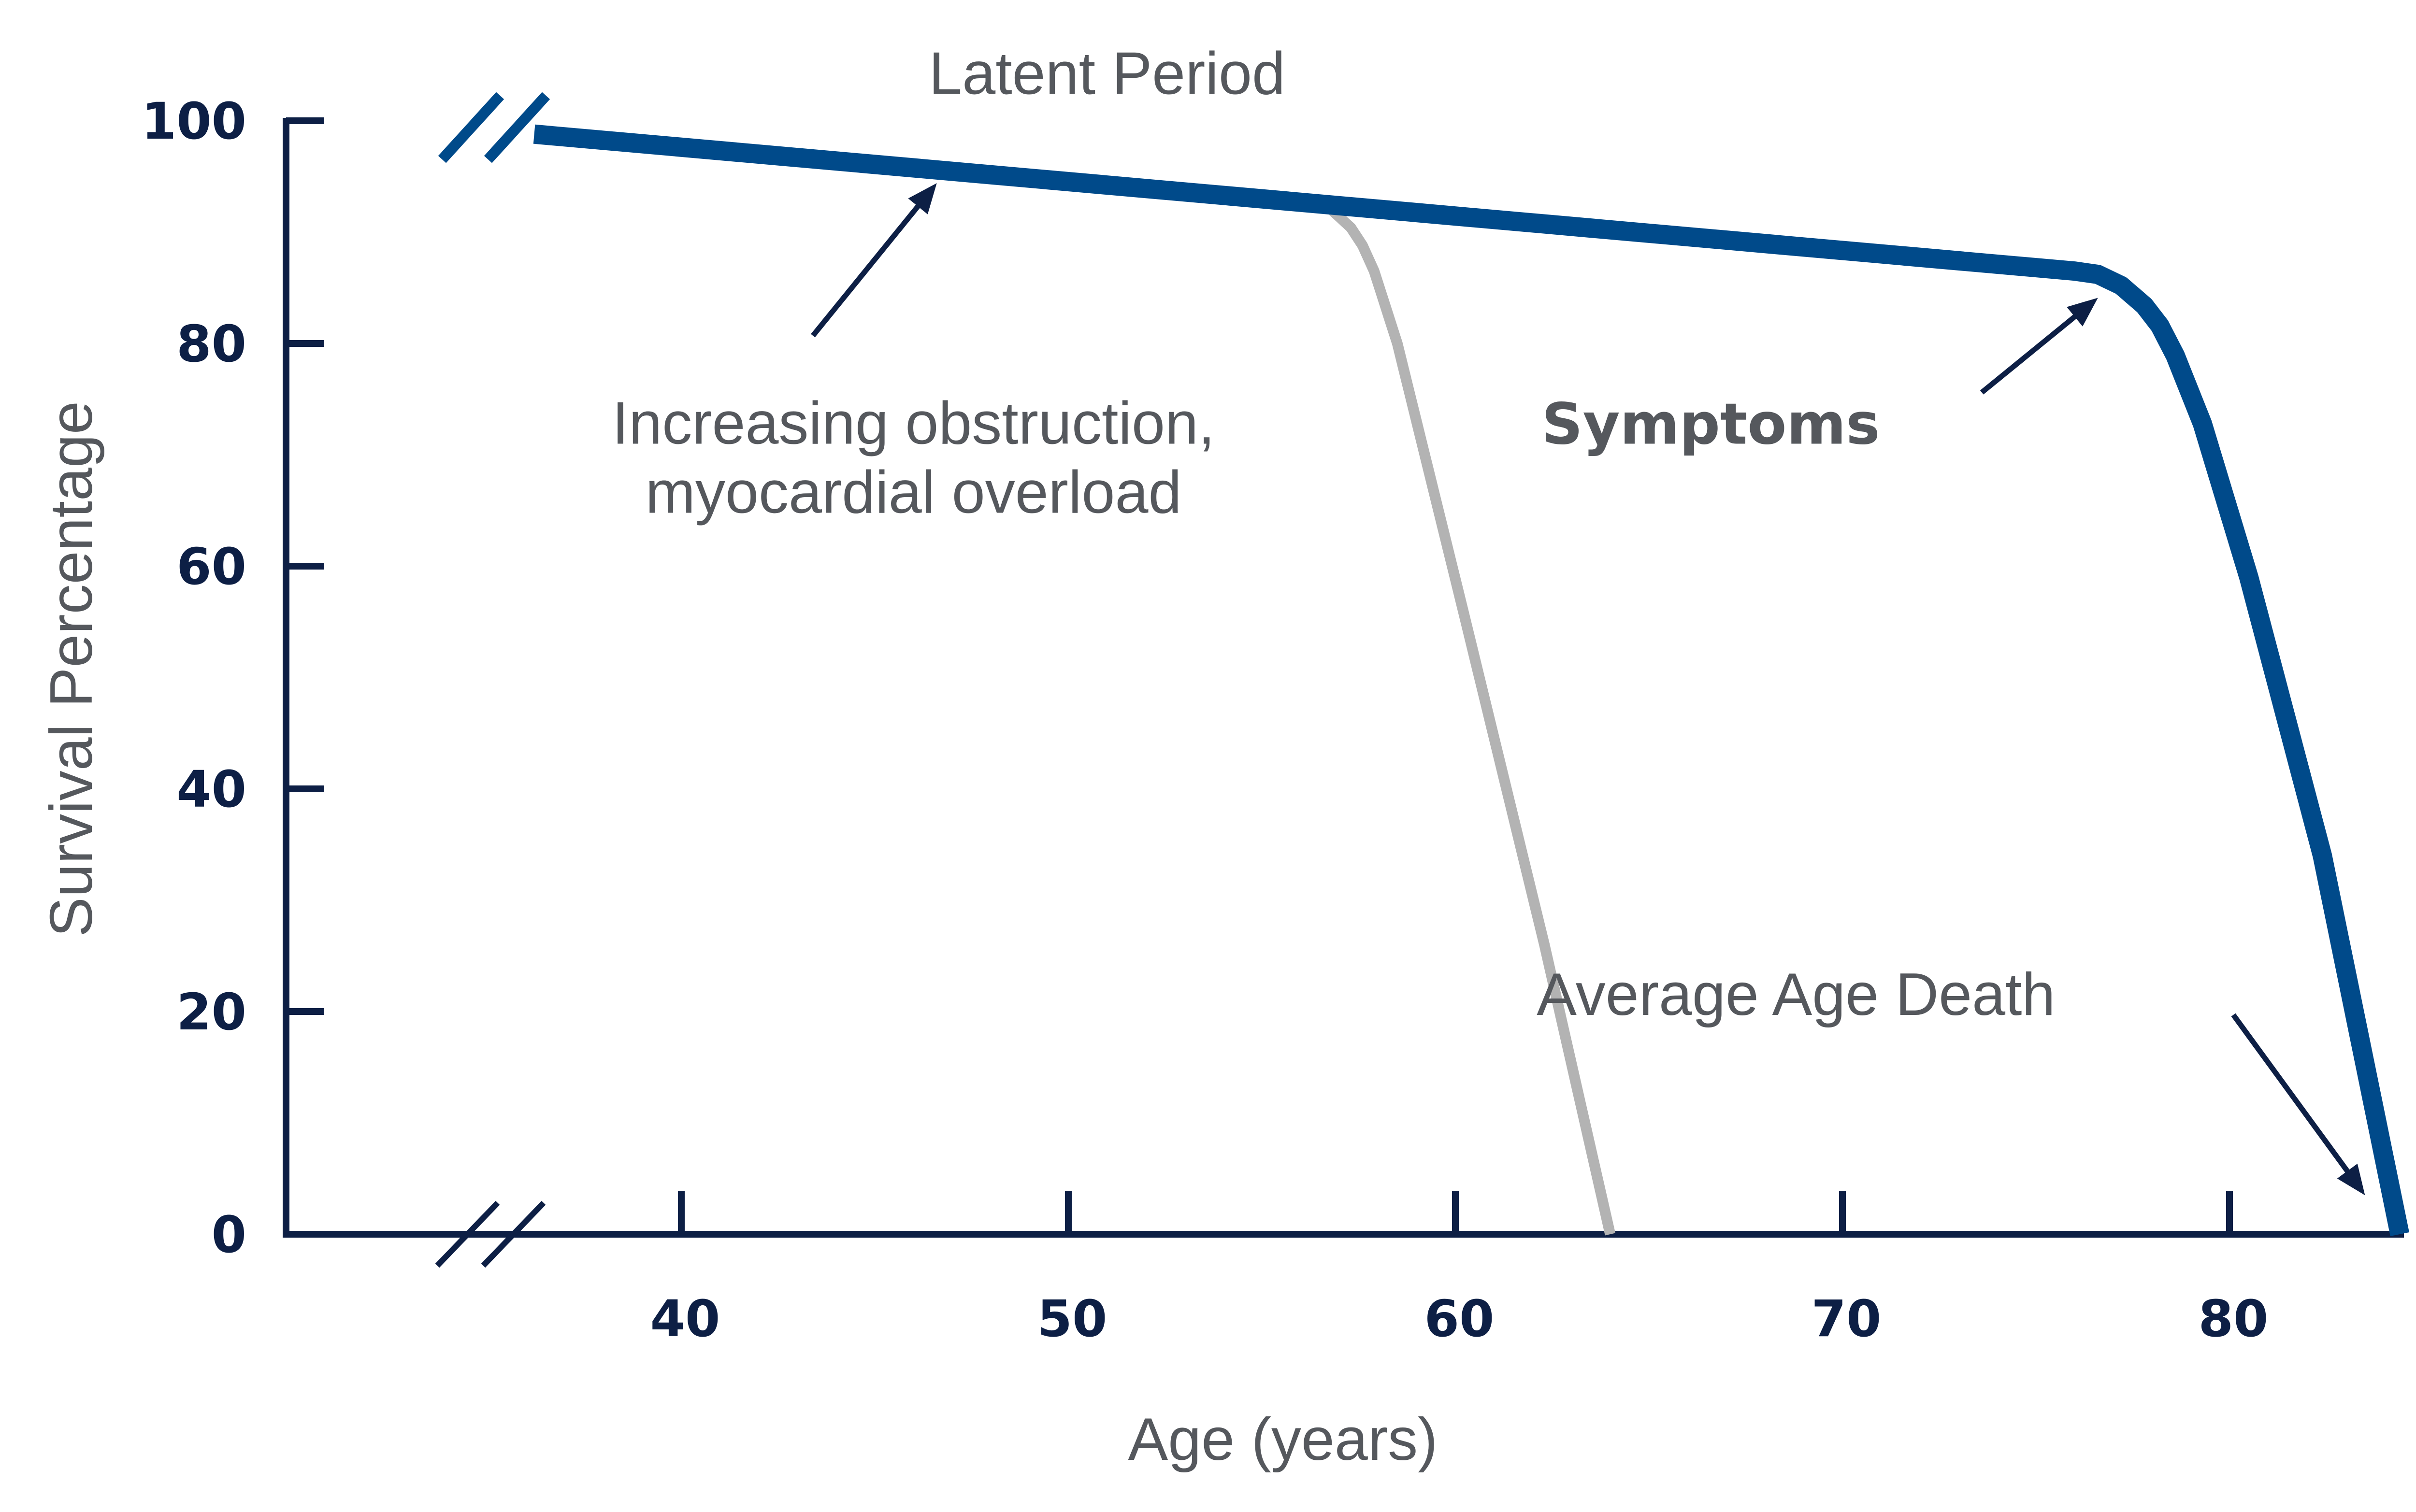 The height and width of the screenshot is (1512, 2416). What do you see at coordinates (211, 1012) in the screenshot?
I see `y-tick-label: 20` at bounding box center [211, 1012].